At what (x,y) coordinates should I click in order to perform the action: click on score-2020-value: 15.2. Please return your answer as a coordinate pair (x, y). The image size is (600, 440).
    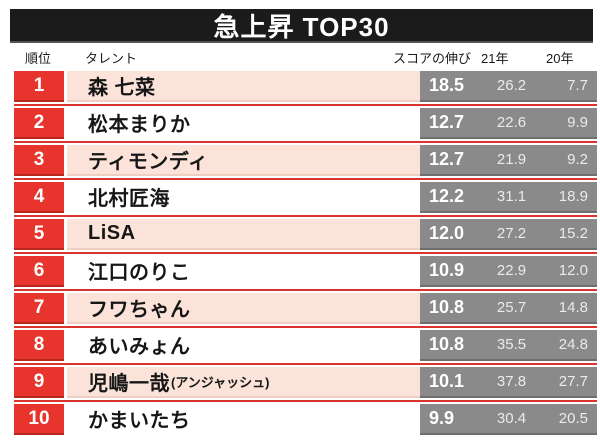
    Looking at the image, I should click on (573, 233).